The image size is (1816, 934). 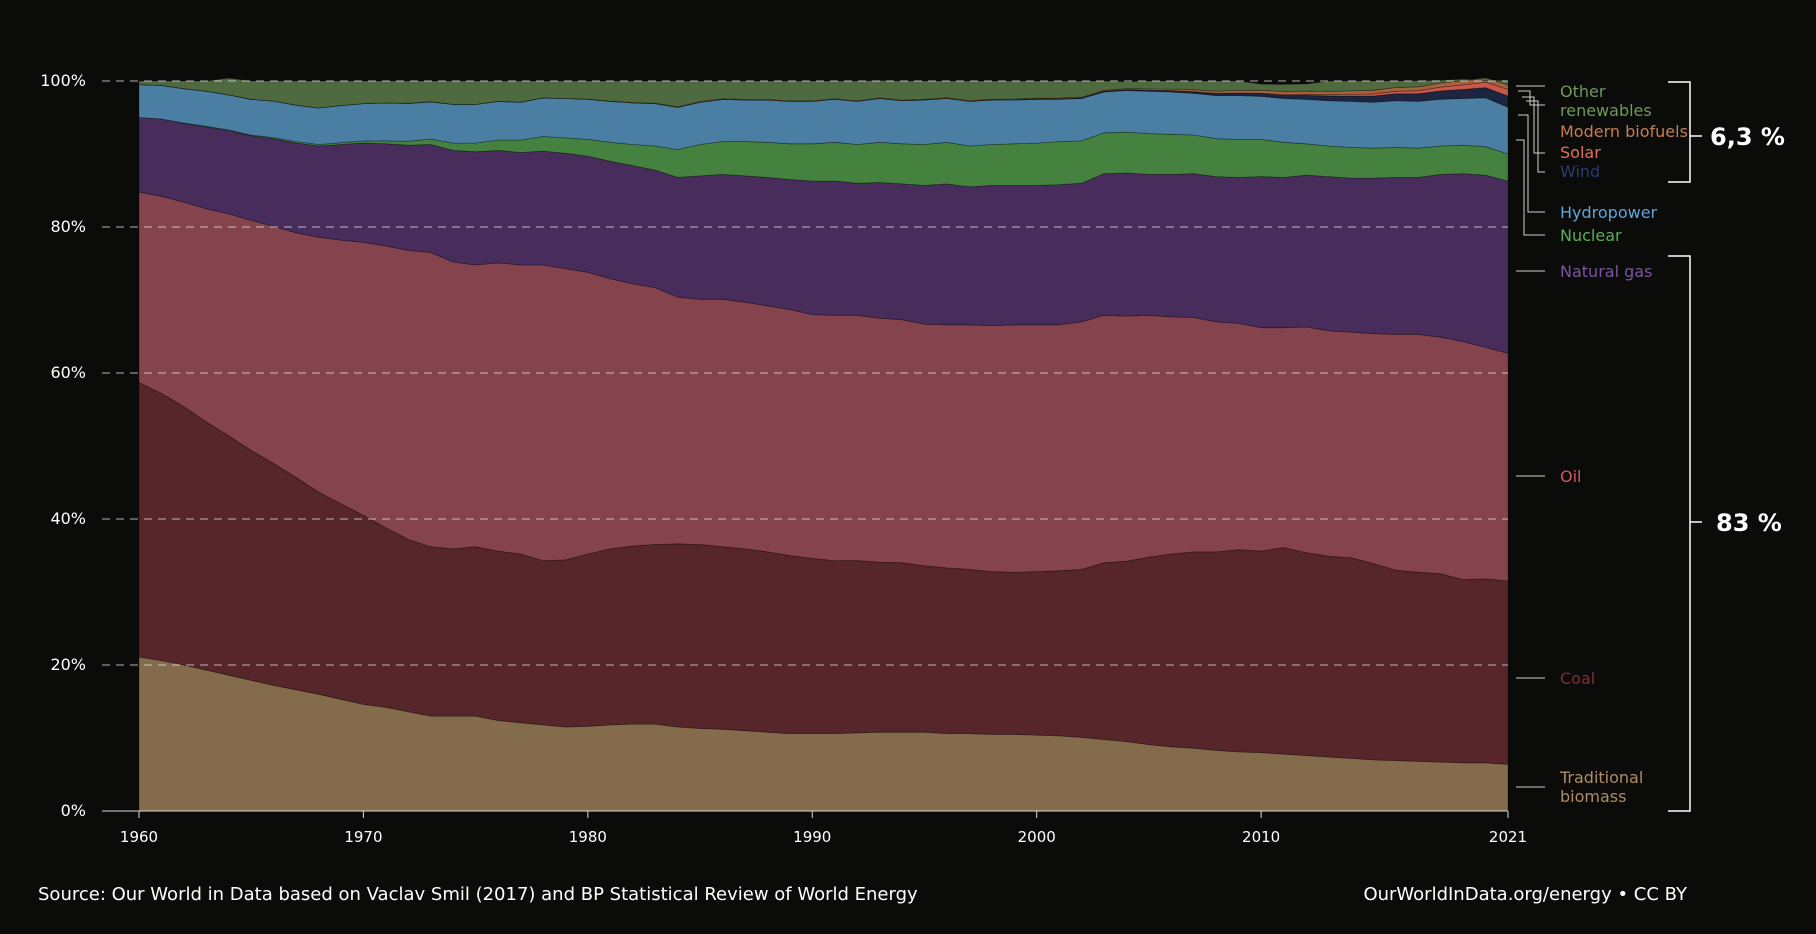 What do you see at coordinates (805, 814) in the screenshot?
I see `axes` at bounding box center [805, 814].